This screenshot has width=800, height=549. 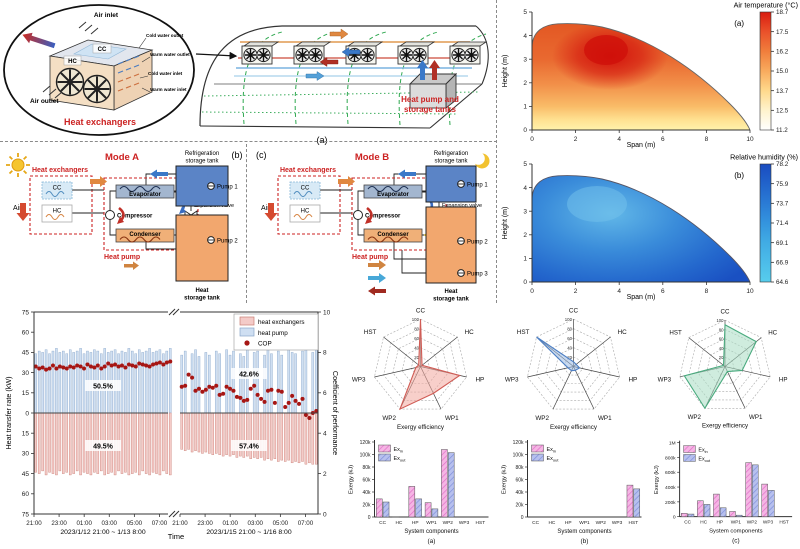 What do you see at coordinates (670, 488) in the screenshot?
I see `svg-text: 400k` at bounding box center [670, 488].